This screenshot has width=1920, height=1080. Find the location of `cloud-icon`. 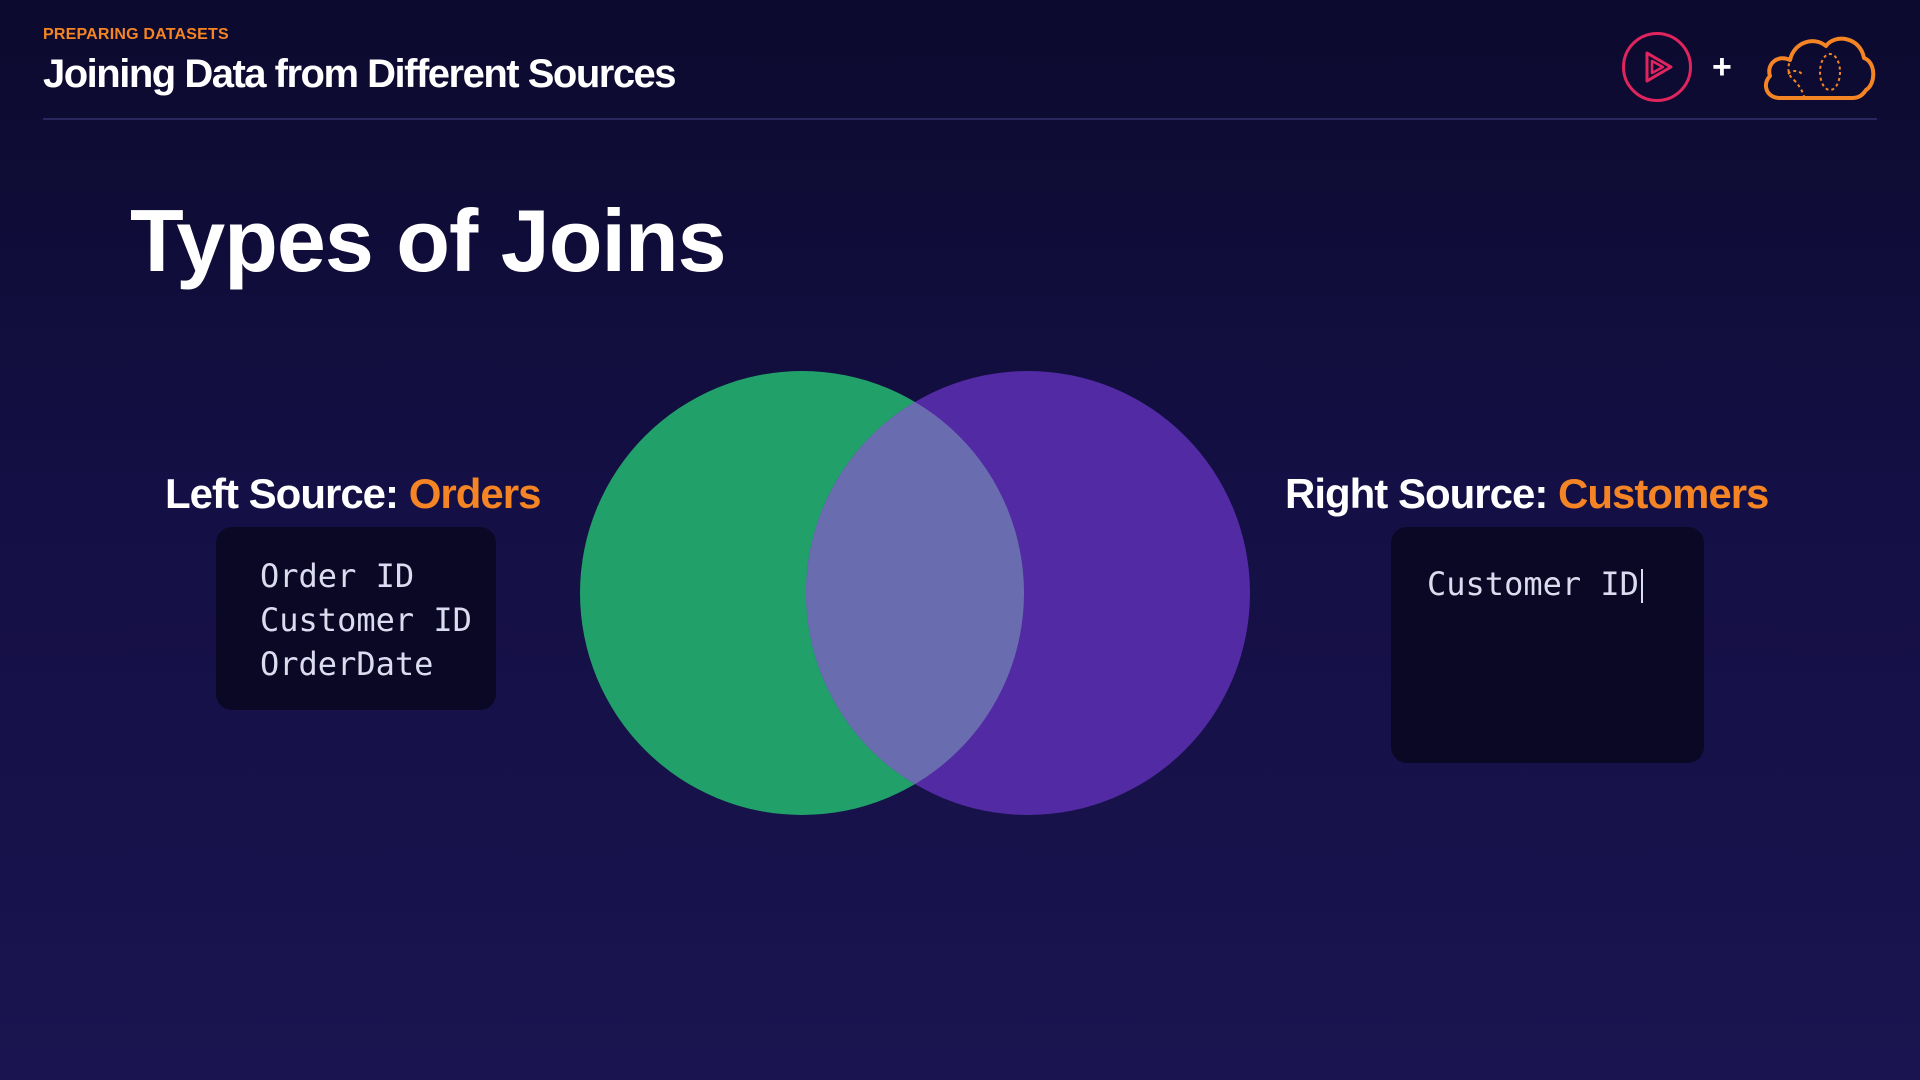

cloud-icon is located at coordinates (1819, 68).